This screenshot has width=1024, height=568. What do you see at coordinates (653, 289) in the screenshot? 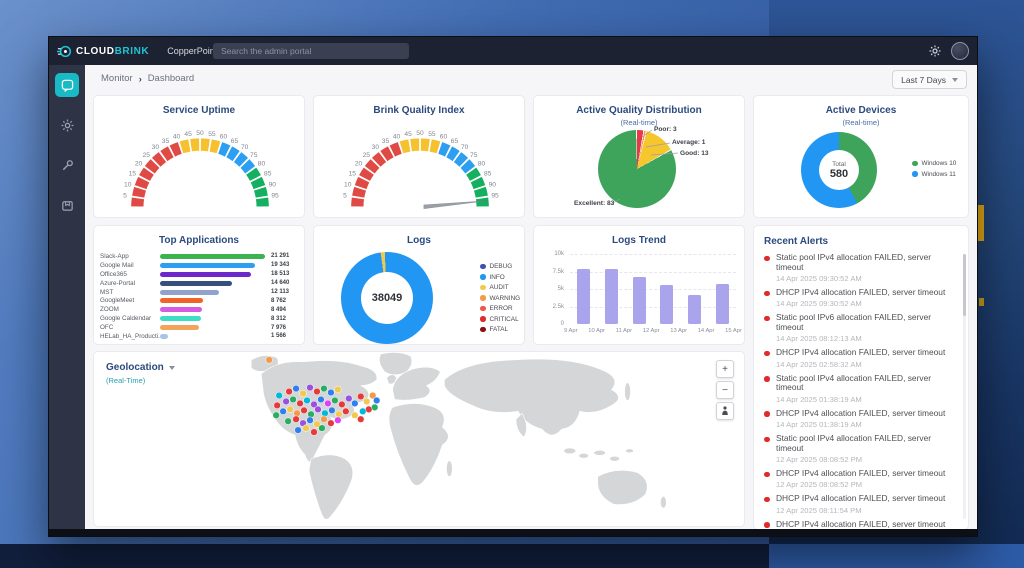
I see `gridline` at bounding box center [653, 289].